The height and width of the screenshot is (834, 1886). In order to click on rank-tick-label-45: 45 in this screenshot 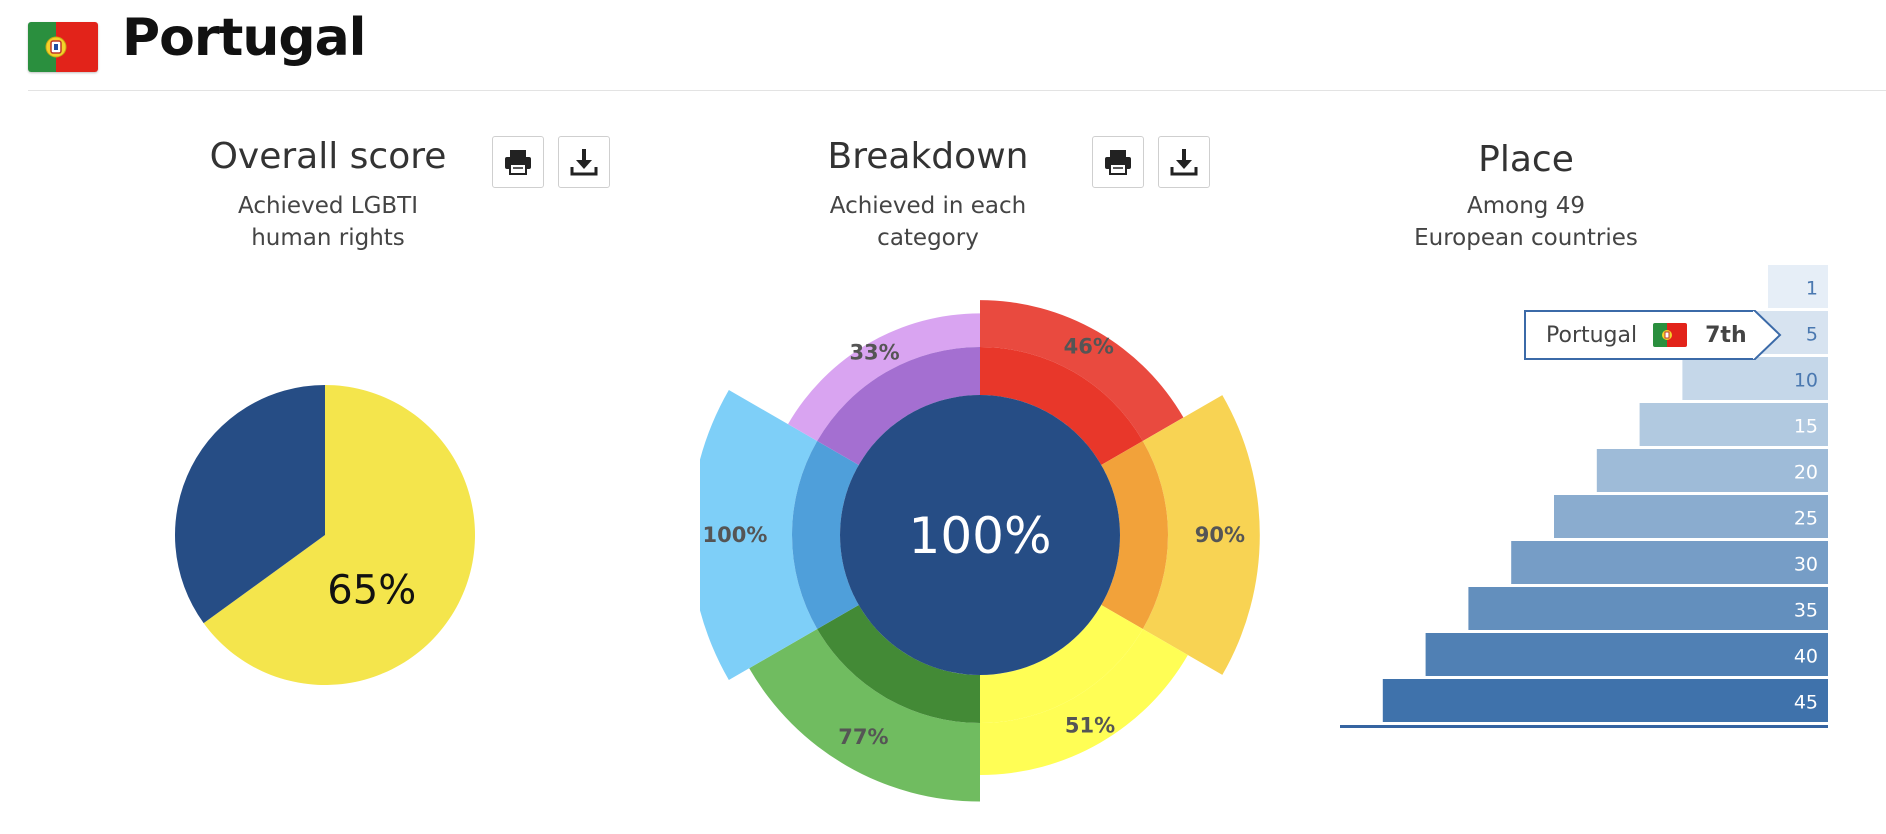, I will do `click(1806, 703)`.